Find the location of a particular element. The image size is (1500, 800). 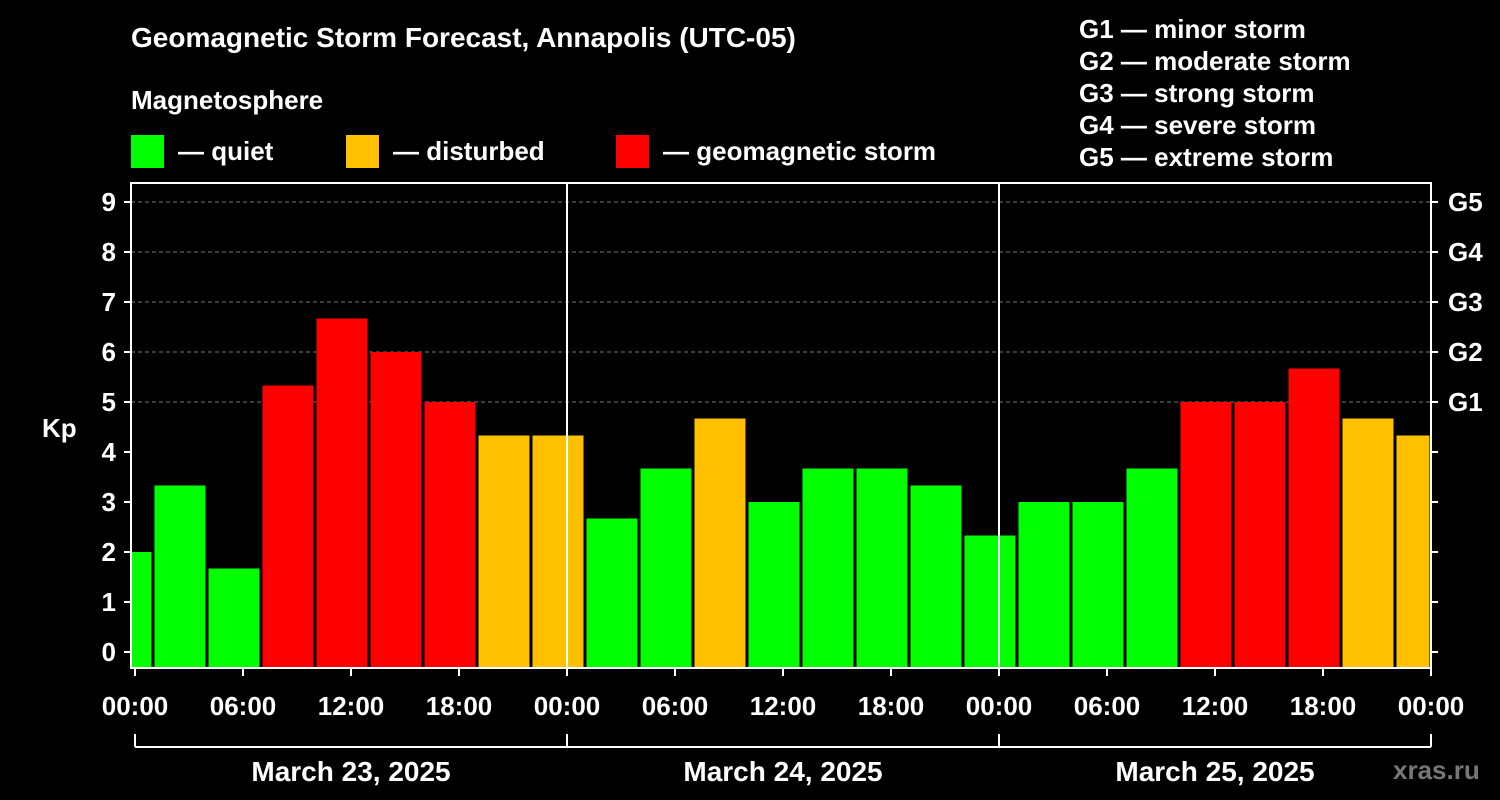

y-axis-label: Kp is located at coordinates (59, 428).